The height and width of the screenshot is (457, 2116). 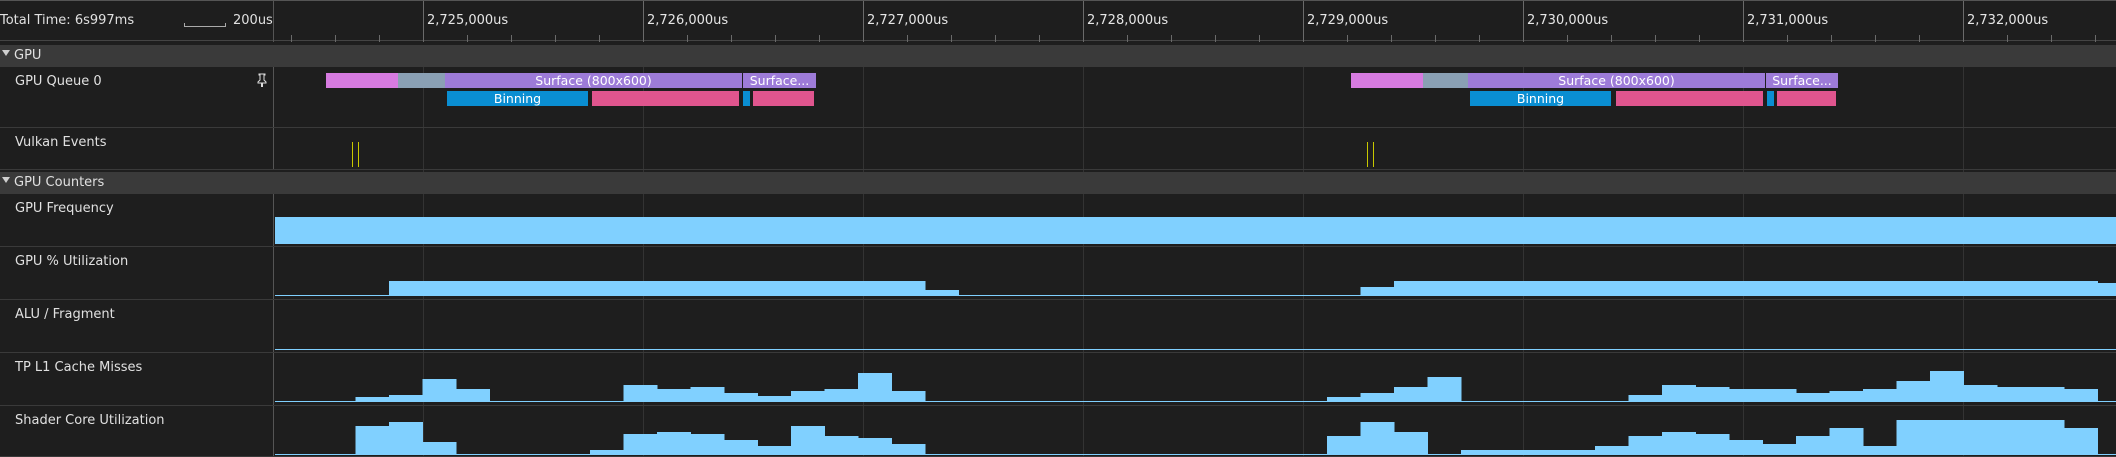 What do you see at coordinates (1058, 97) in the screenshot?
I see `track-gpu-queue-0: GPU Queue 0` at bounding box center [1058, 97].